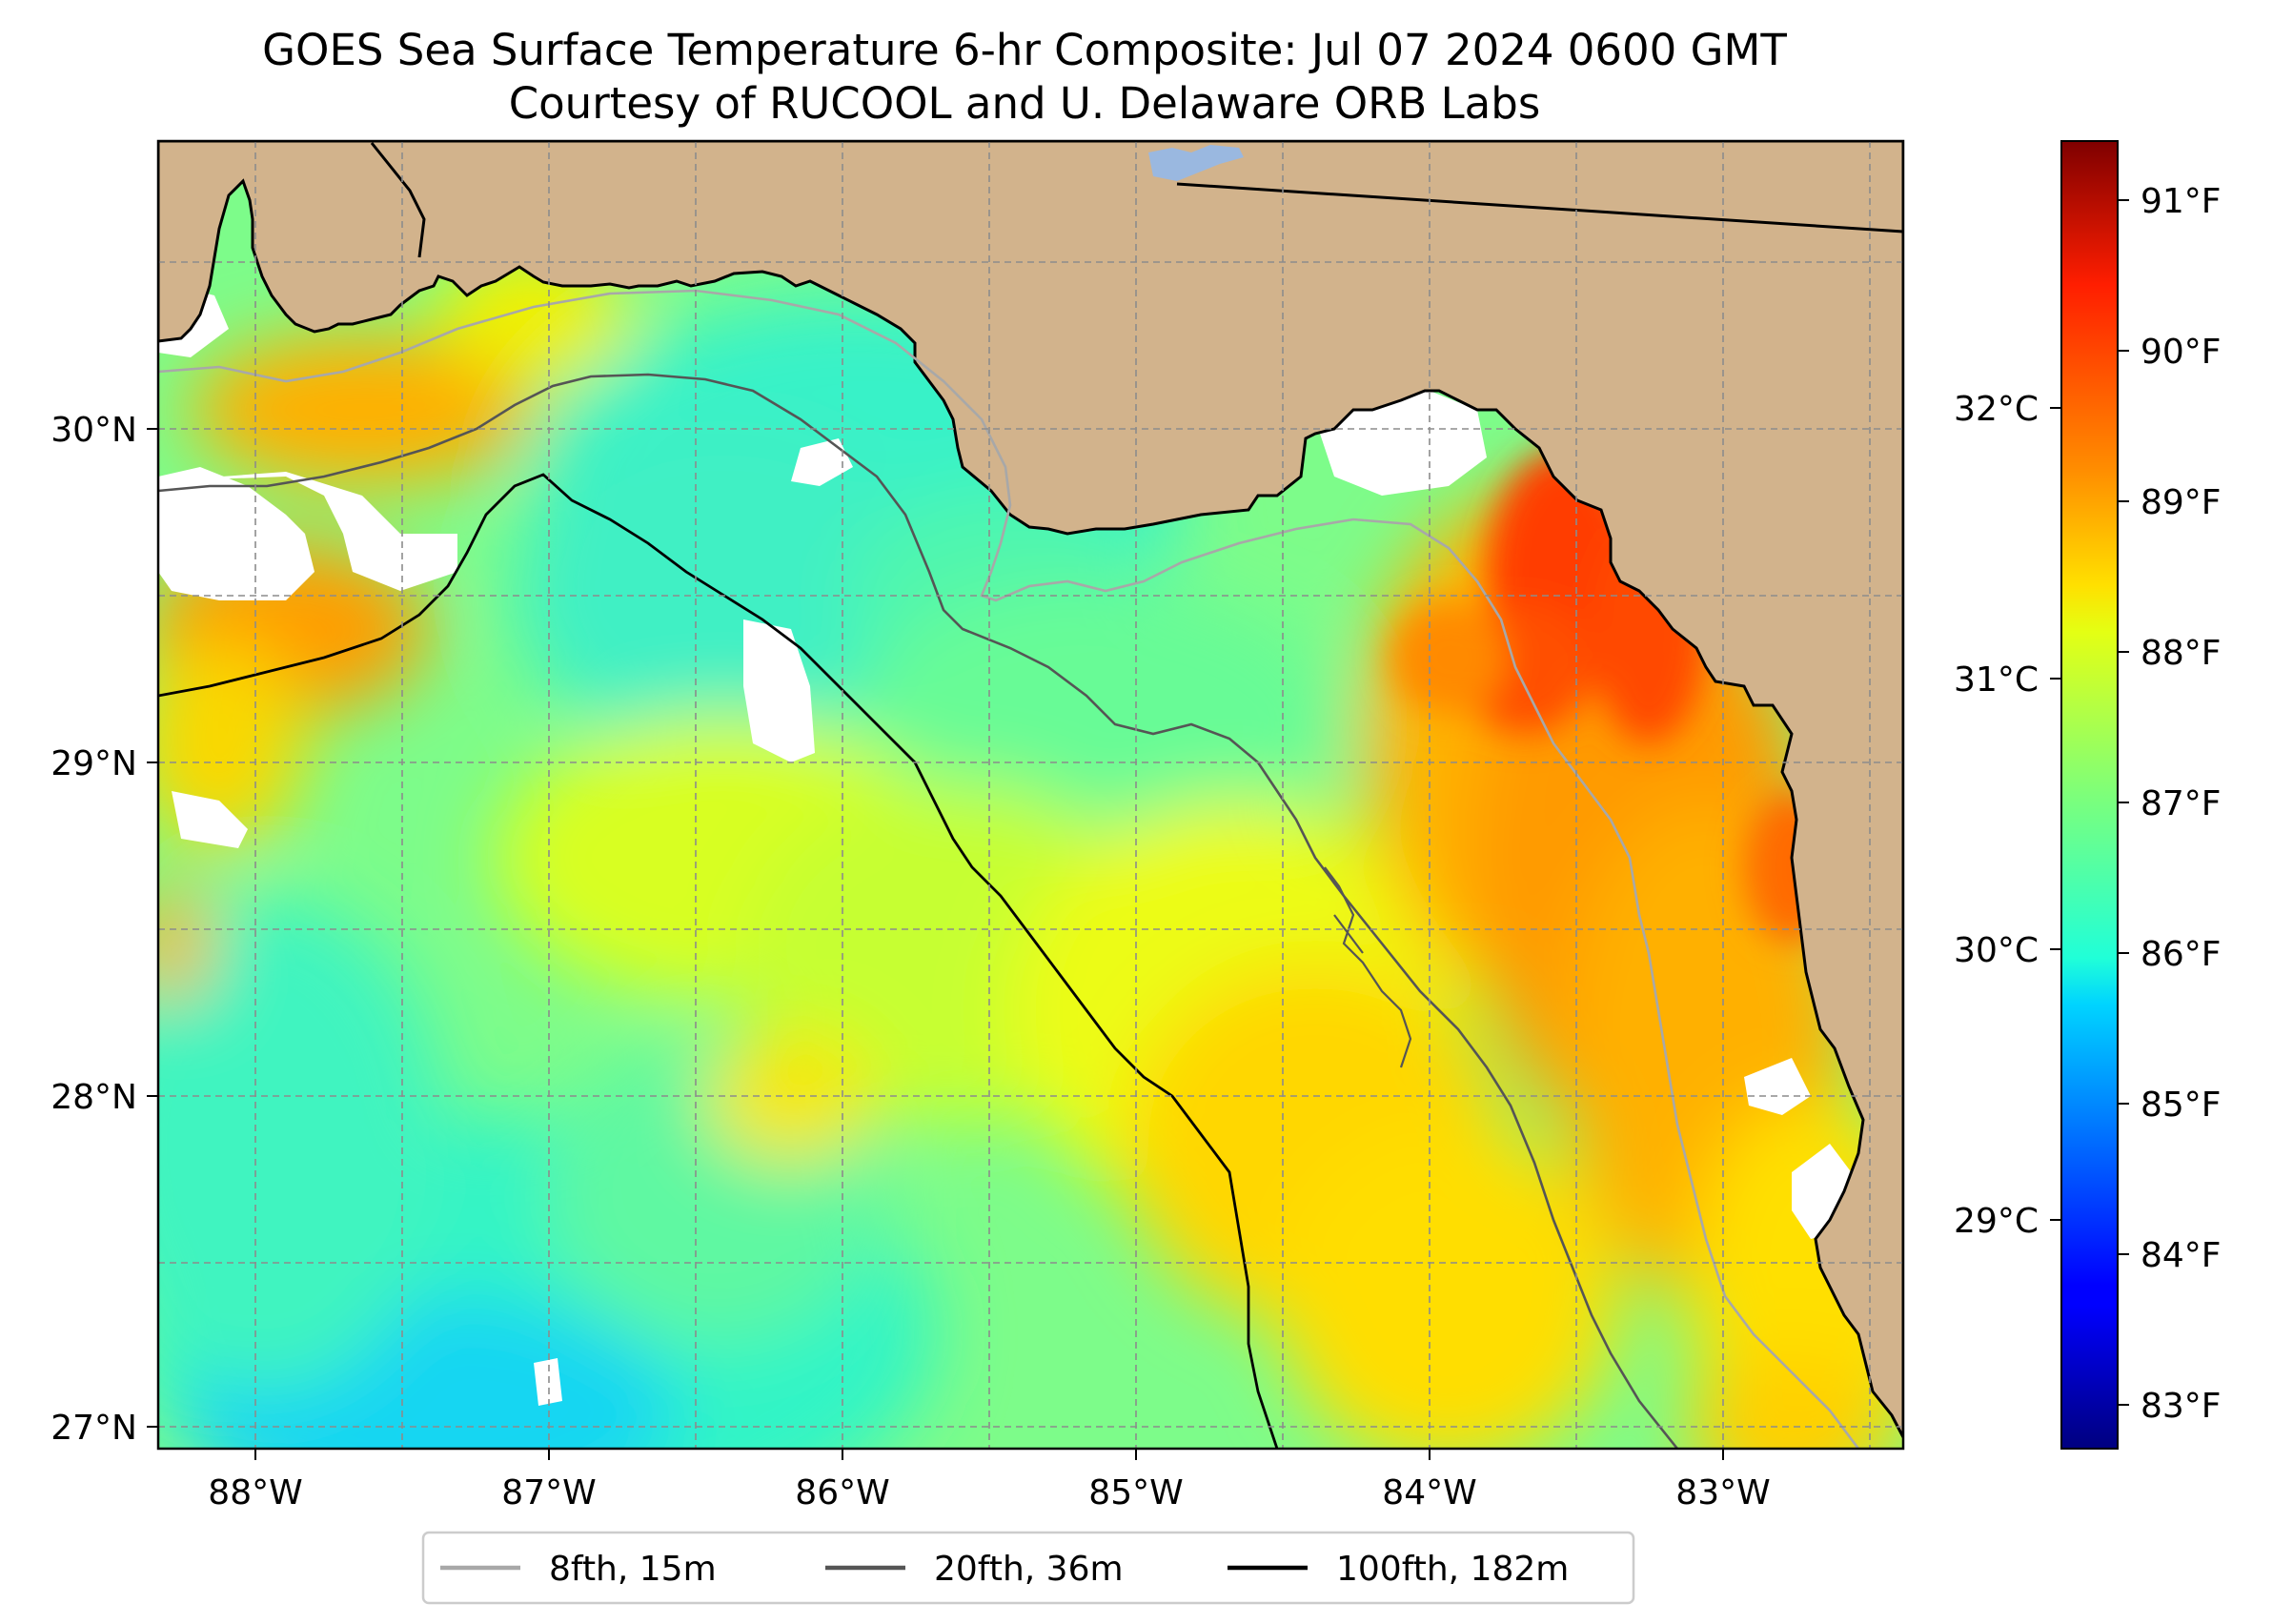 The image size is (2293, 1624). What do you see at coordinates (1997, 409) in the screenshot?
I see `colorbar-celsius-label: 32°C` at bounding box center [1997, 409].